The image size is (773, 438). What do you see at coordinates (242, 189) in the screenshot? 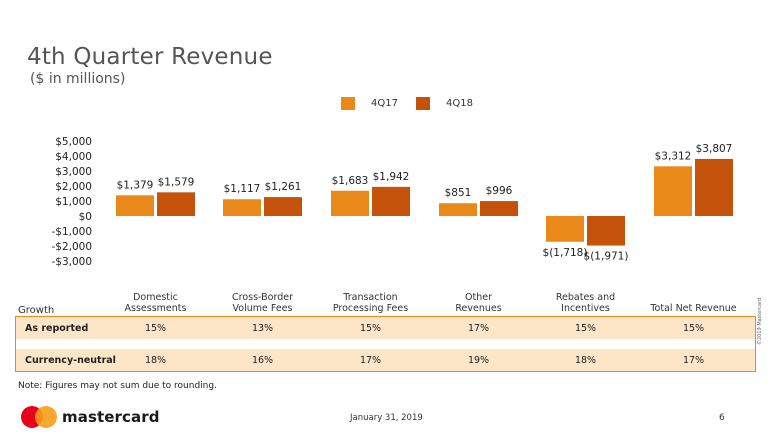
I see `data-label: $1,117` at bounding box center [242, 189].